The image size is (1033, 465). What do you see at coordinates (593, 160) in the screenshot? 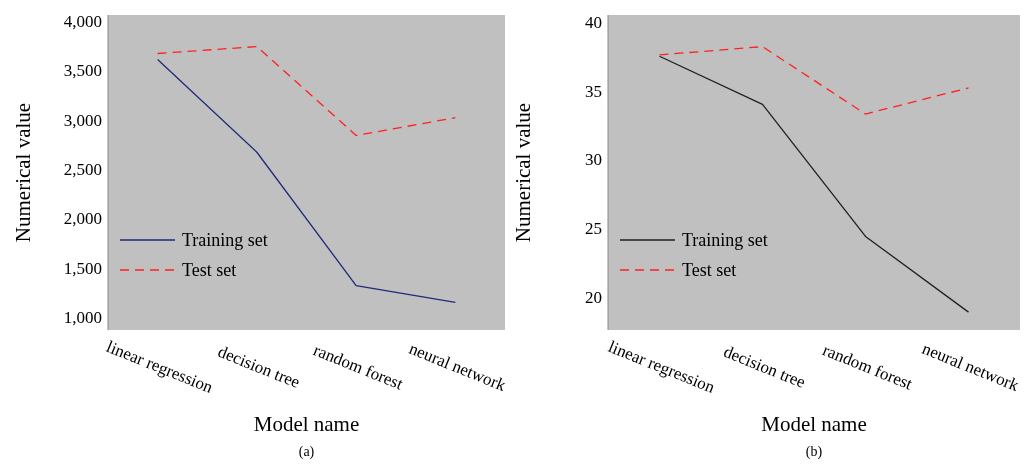
I see `y-tick-label: 30` at bounding box center [593, 160].